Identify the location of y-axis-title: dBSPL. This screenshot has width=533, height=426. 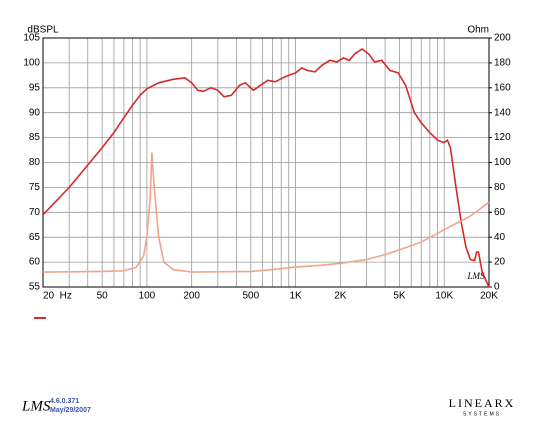
(43, 30).